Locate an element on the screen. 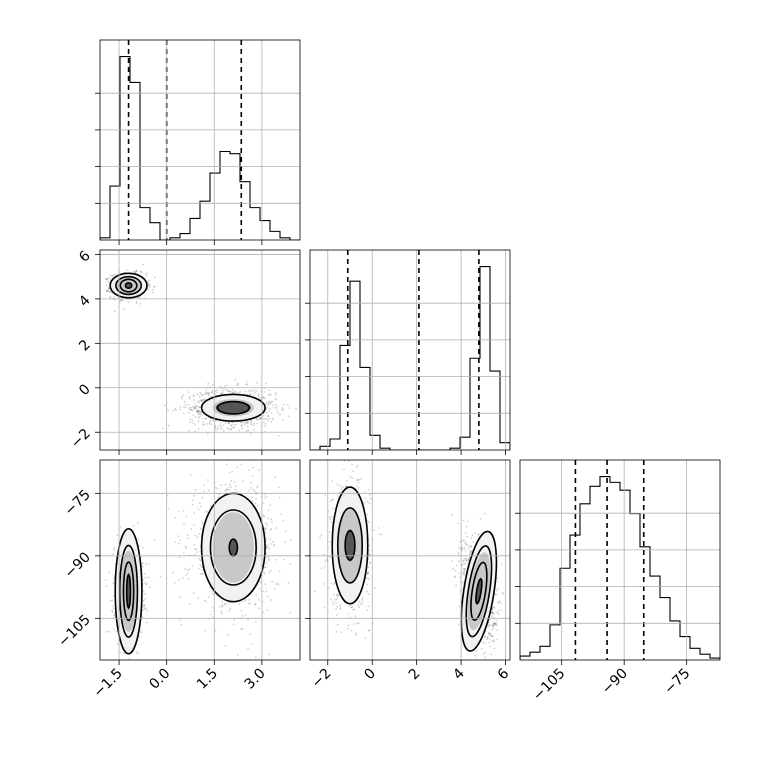 Image resolution: width=760 pixels, height=760 pixels. contour-line is located at coordinates (128, 591).